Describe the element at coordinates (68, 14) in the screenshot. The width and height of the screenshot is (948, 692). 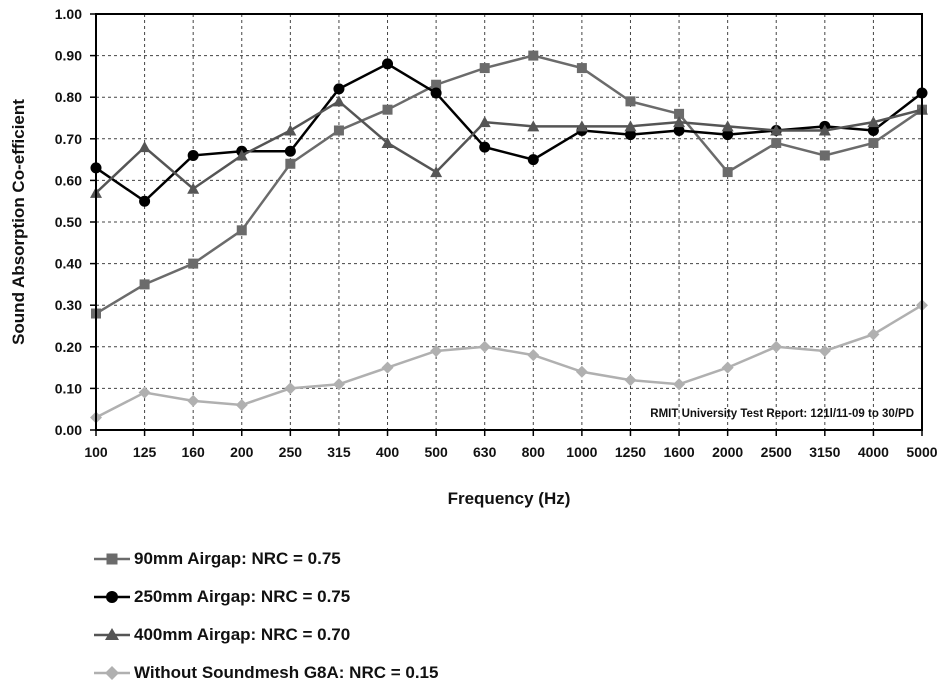
I see `y-tick-label: 1.00` at that location.